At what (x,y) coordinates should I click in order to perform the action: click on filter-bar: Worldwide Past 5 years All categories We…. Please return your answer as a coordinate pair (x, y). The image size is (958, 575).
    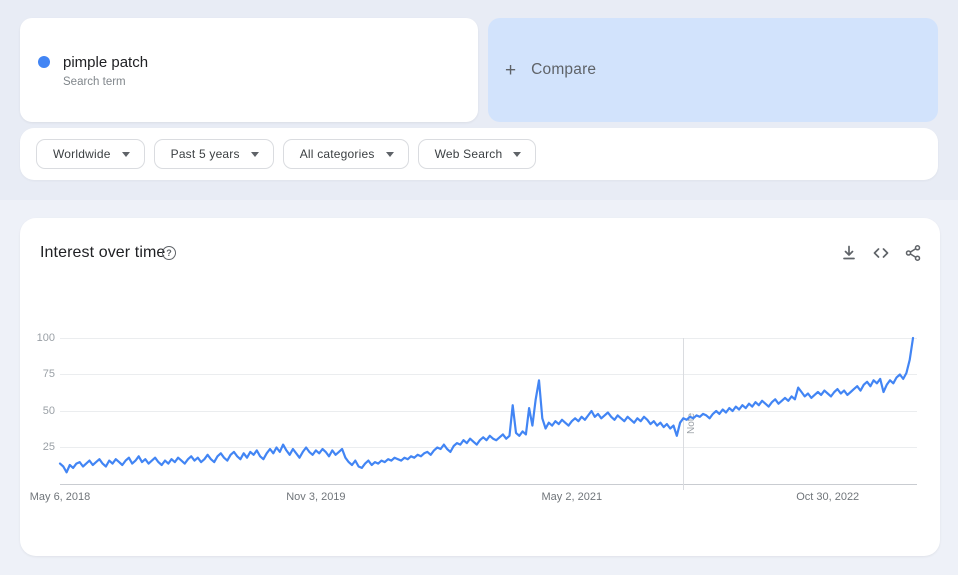
    Looking at the image, I should click on (479, 154).